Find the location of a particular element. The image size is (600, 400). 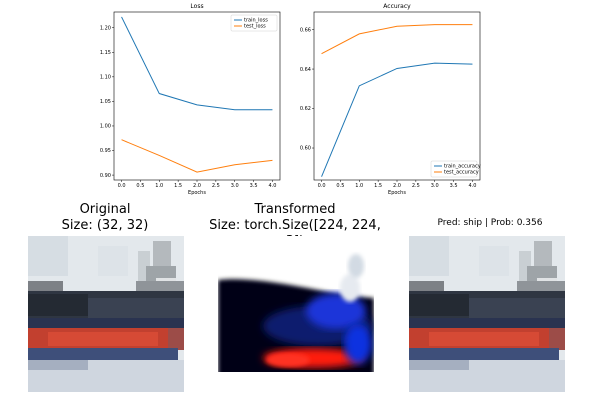

y-tick-label: 1.15 is located at coordinates (105, 53).